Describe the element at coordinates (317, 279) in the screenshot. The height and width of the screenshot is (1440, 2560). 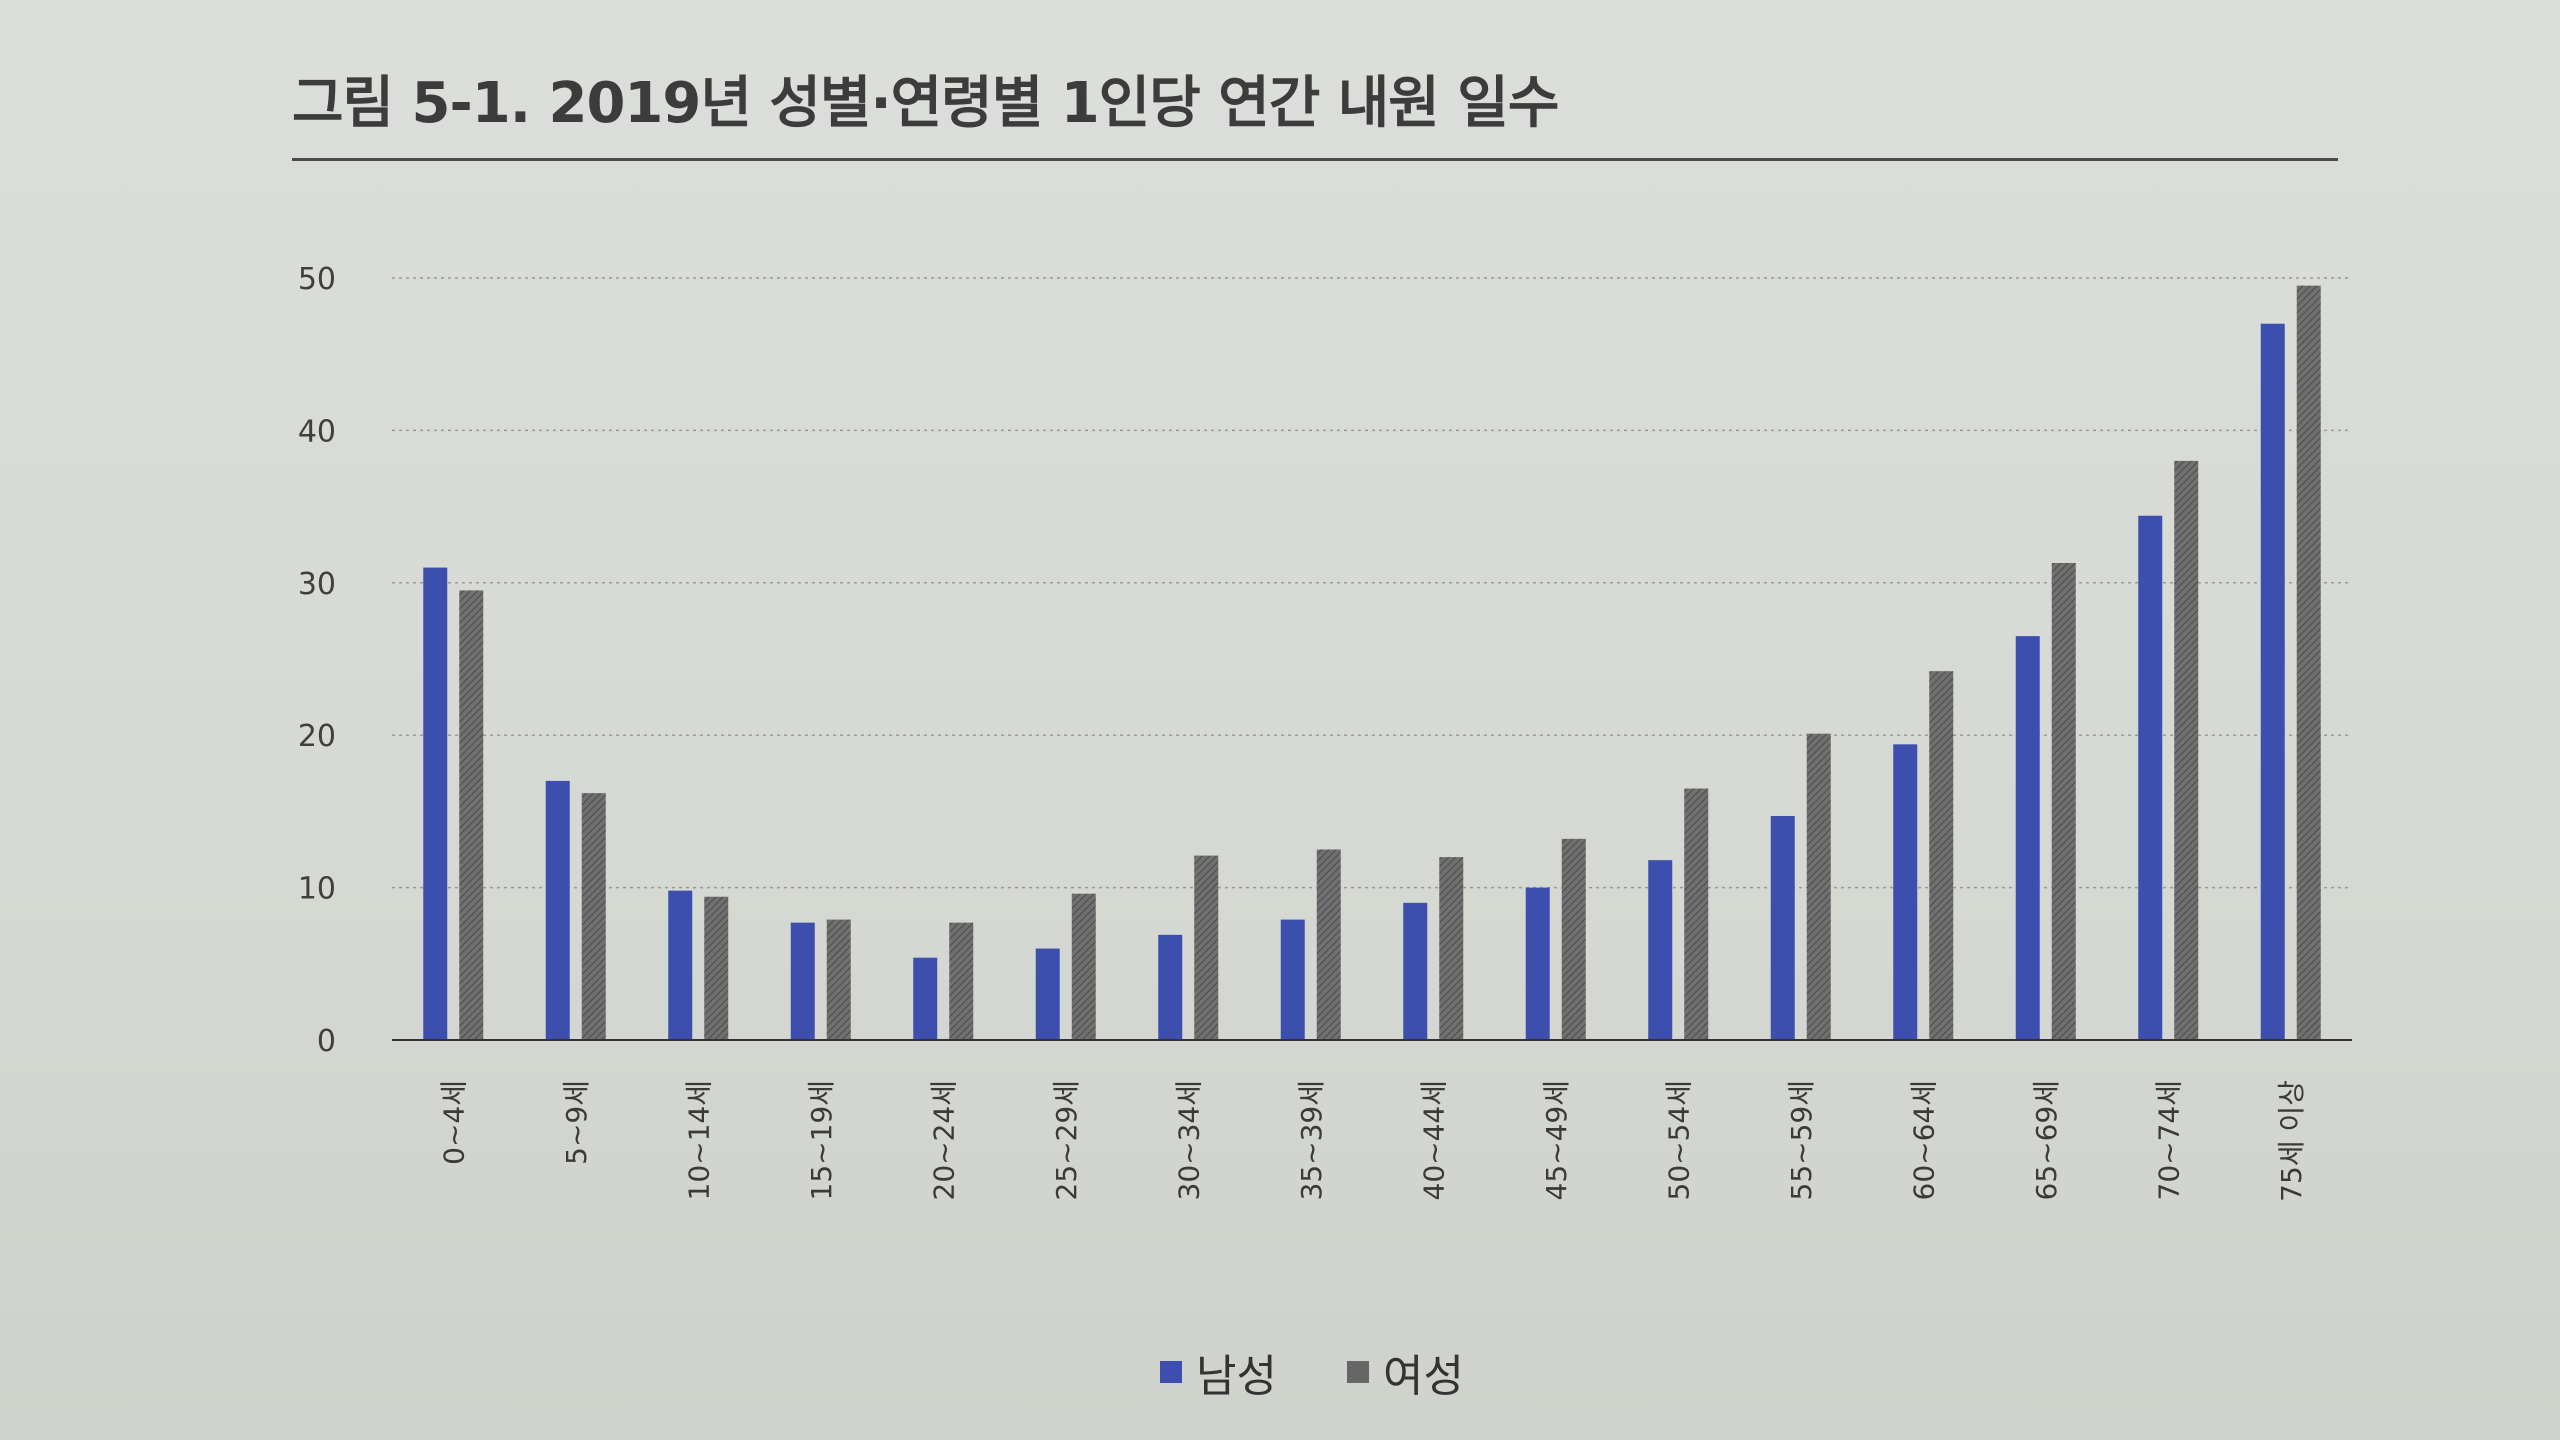
I see `y-tick-label: 50` at that location.